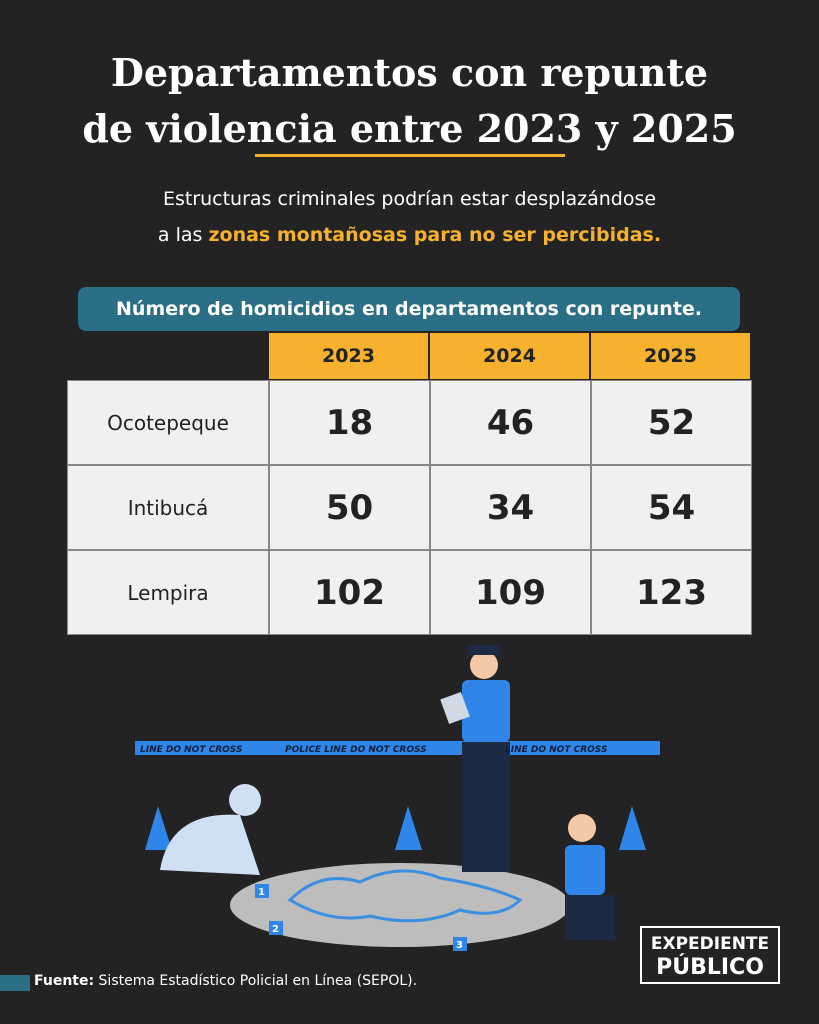 The image size is (819, 1024). Describe the element at coordinates (475, 758) in the screenshot. I see `officer-standing` at that location.